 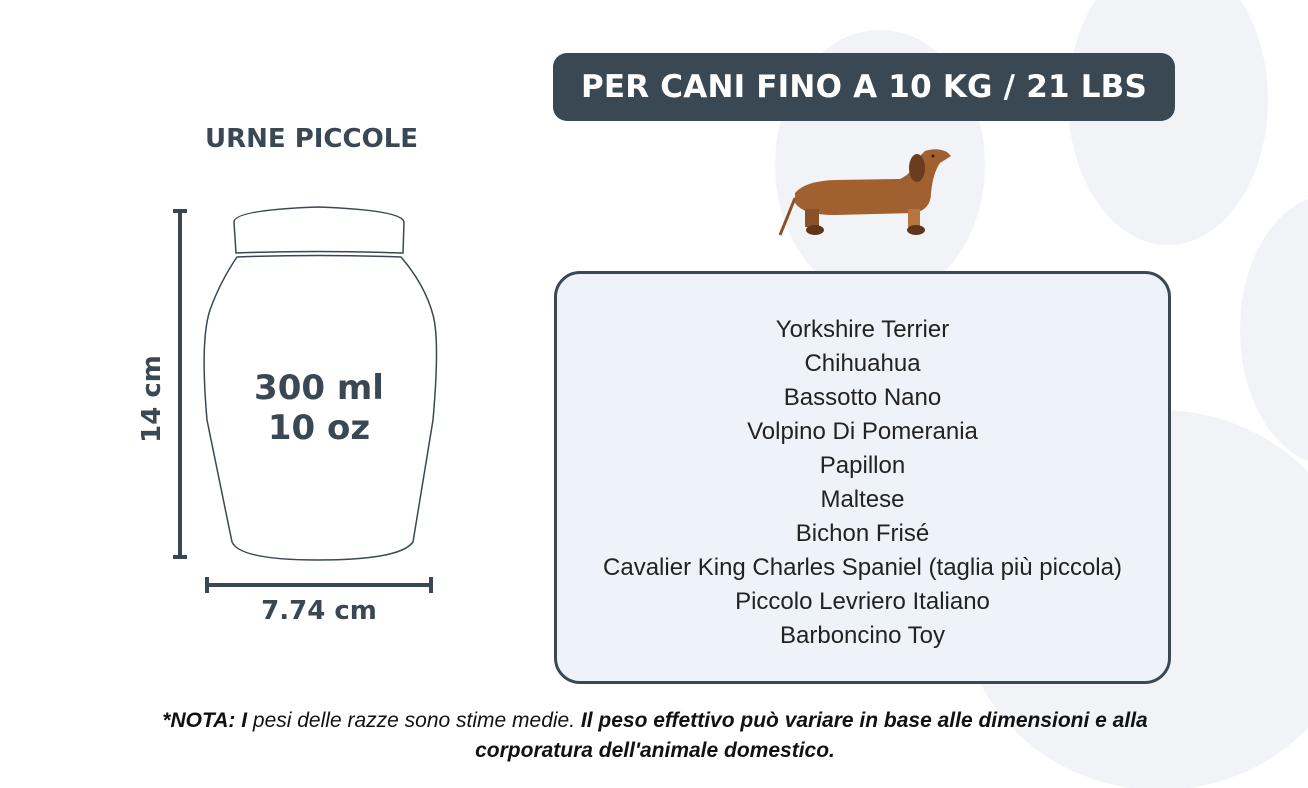 I want to click on breed-item: Bassotto Nano, so click(x=862, y=397).